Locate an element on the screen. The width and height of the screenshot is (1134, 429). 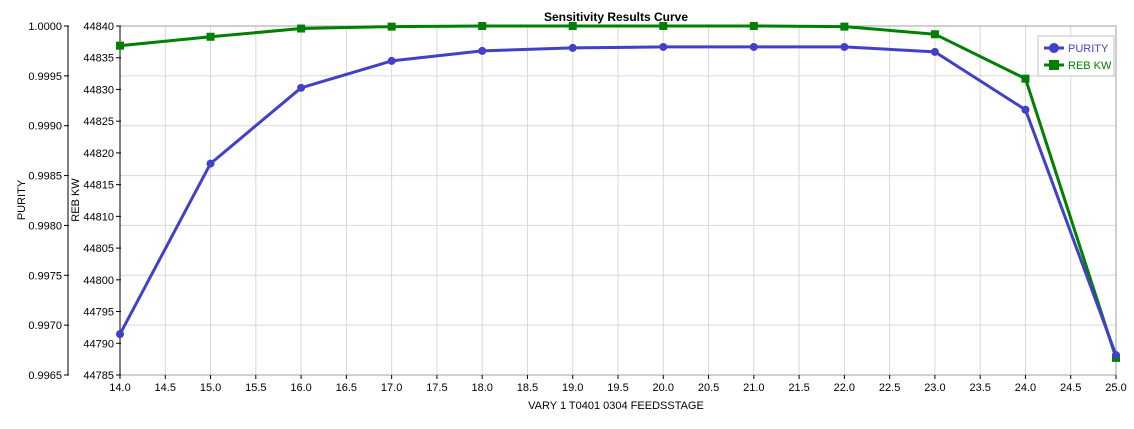
reb-kw-axis-label: REB KW is located at coordinates (76, 200).